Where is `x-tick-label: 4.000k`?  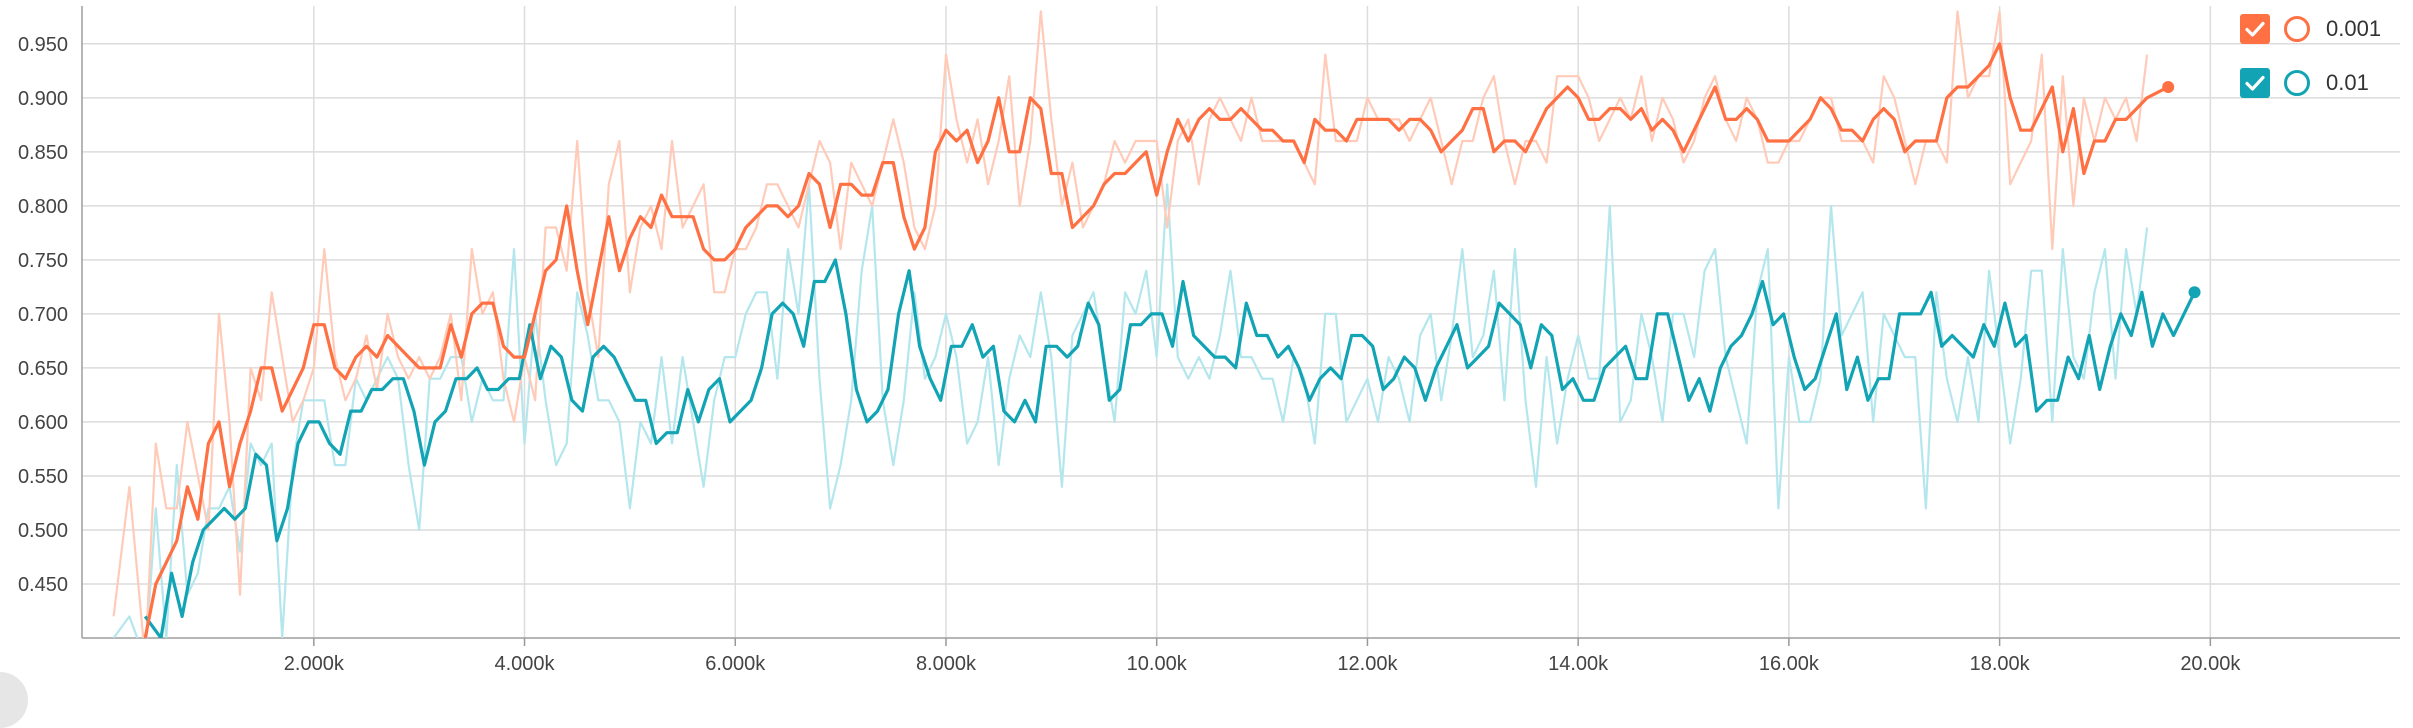
x-tick-label: 4.000k is located at coordinates (524, 664).